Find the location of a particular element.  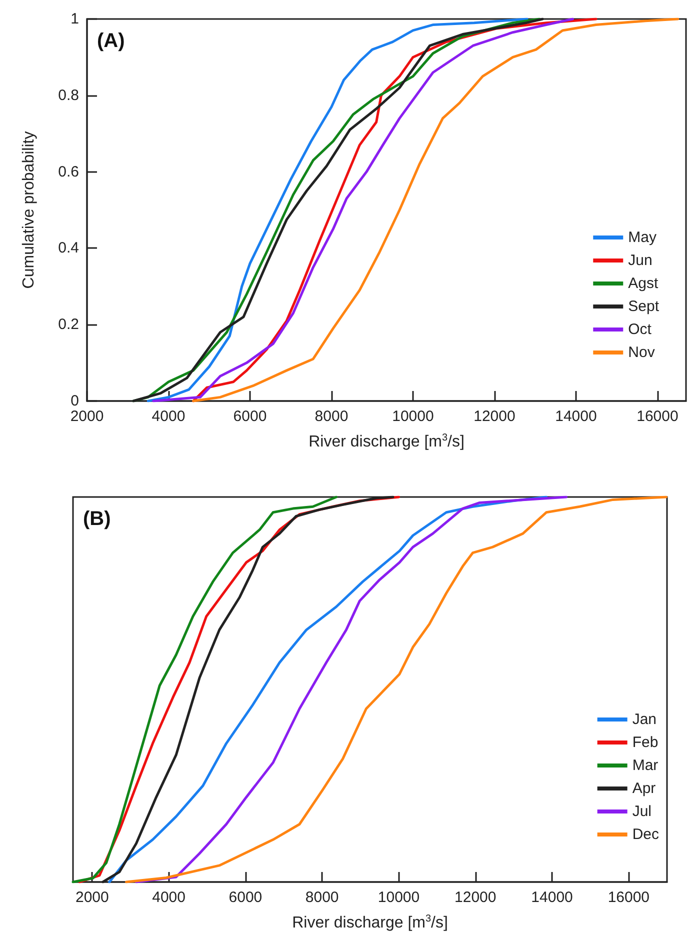

y-tick-label: 0 is located at coordinates (74, 401).